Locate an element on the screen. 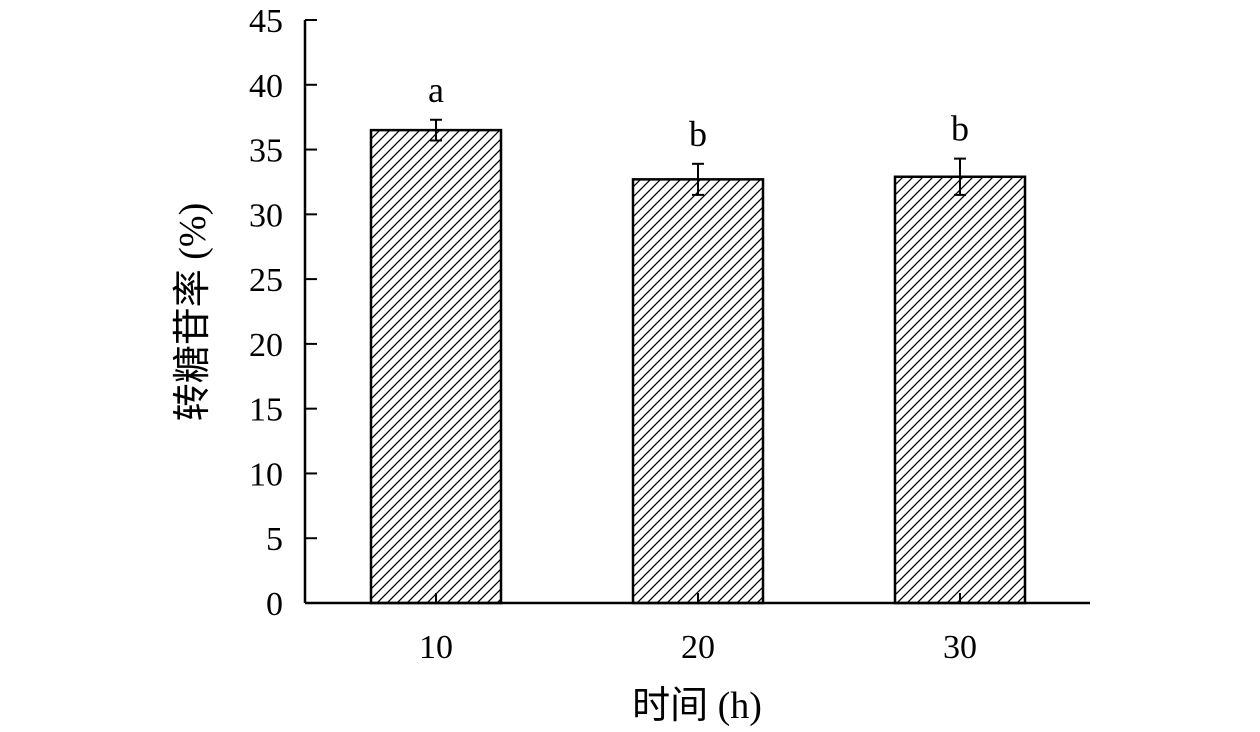  y-tick-label-30: 30 is located at coordinates (266, 215).